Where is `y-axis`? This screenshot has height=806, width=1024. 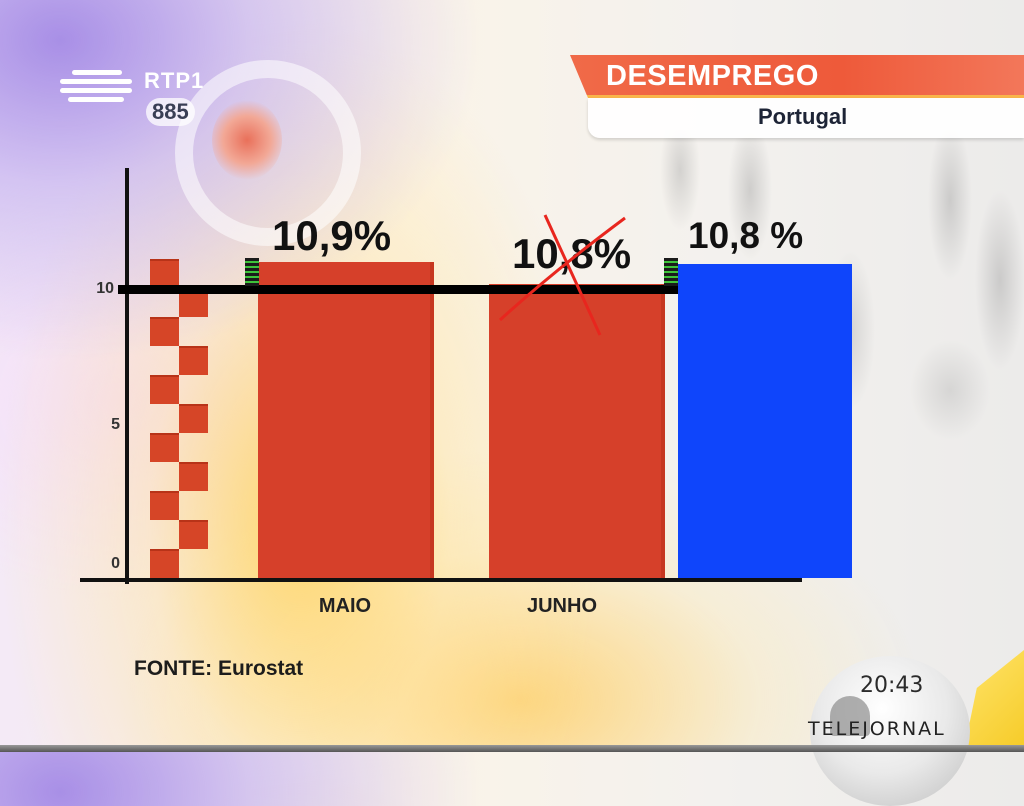
y-axis is located at coordinates (127, 376).